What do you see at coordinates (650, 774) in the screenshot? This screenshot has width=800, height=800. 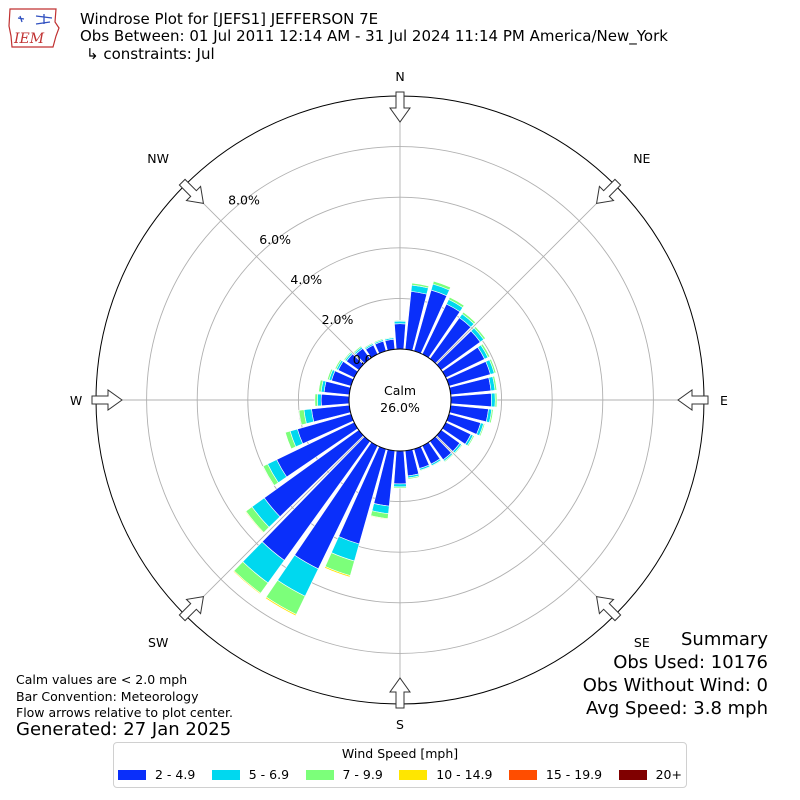 I see `legend-item: 20+` at bounding box center [650, 774].